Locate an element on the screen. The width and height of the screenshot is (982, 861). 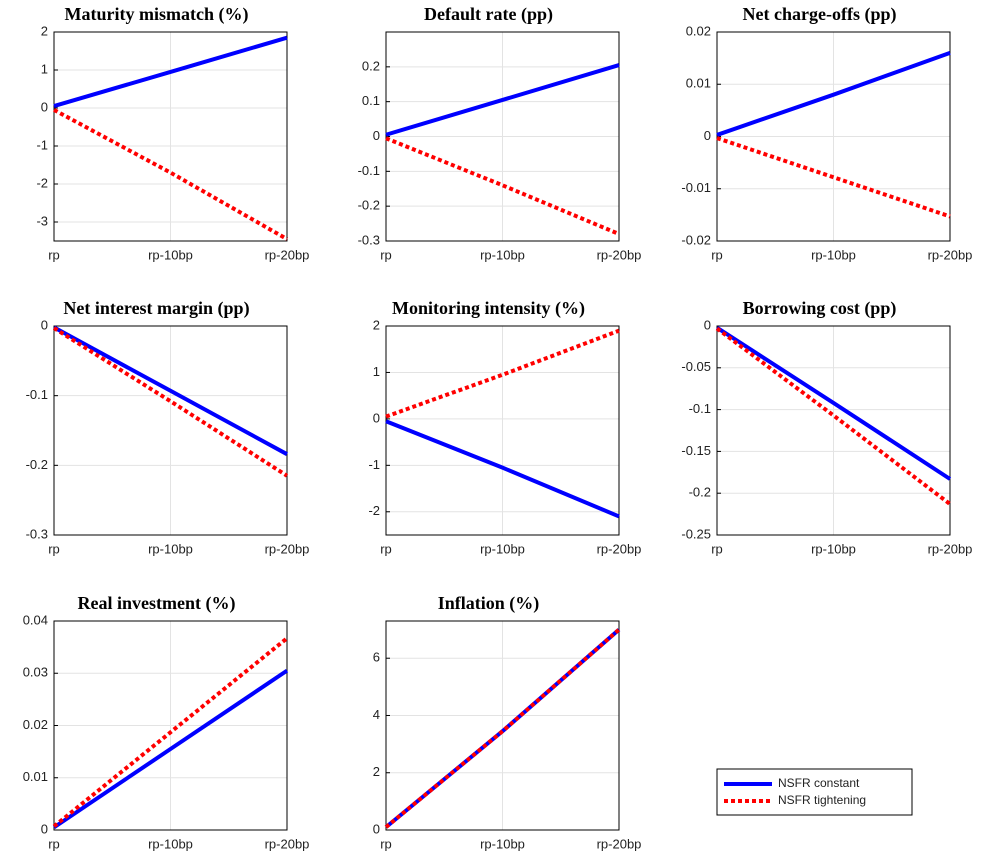
y-tick-label: -0.15 is located at coordinates (696, 450).